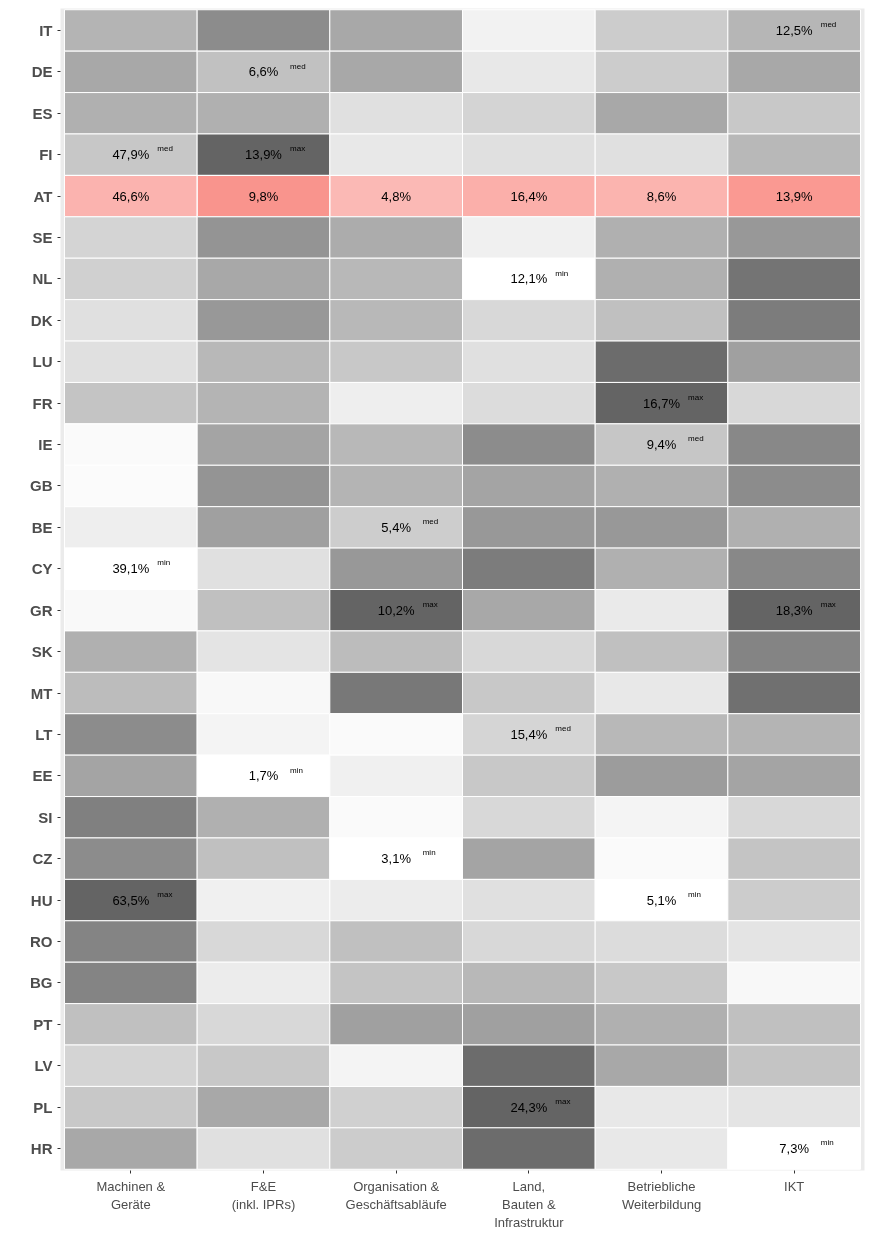 Image resolution: width=872 pixels, height=1240 pixels. I want to click on y-tick-label: RO, so click(41, 941).